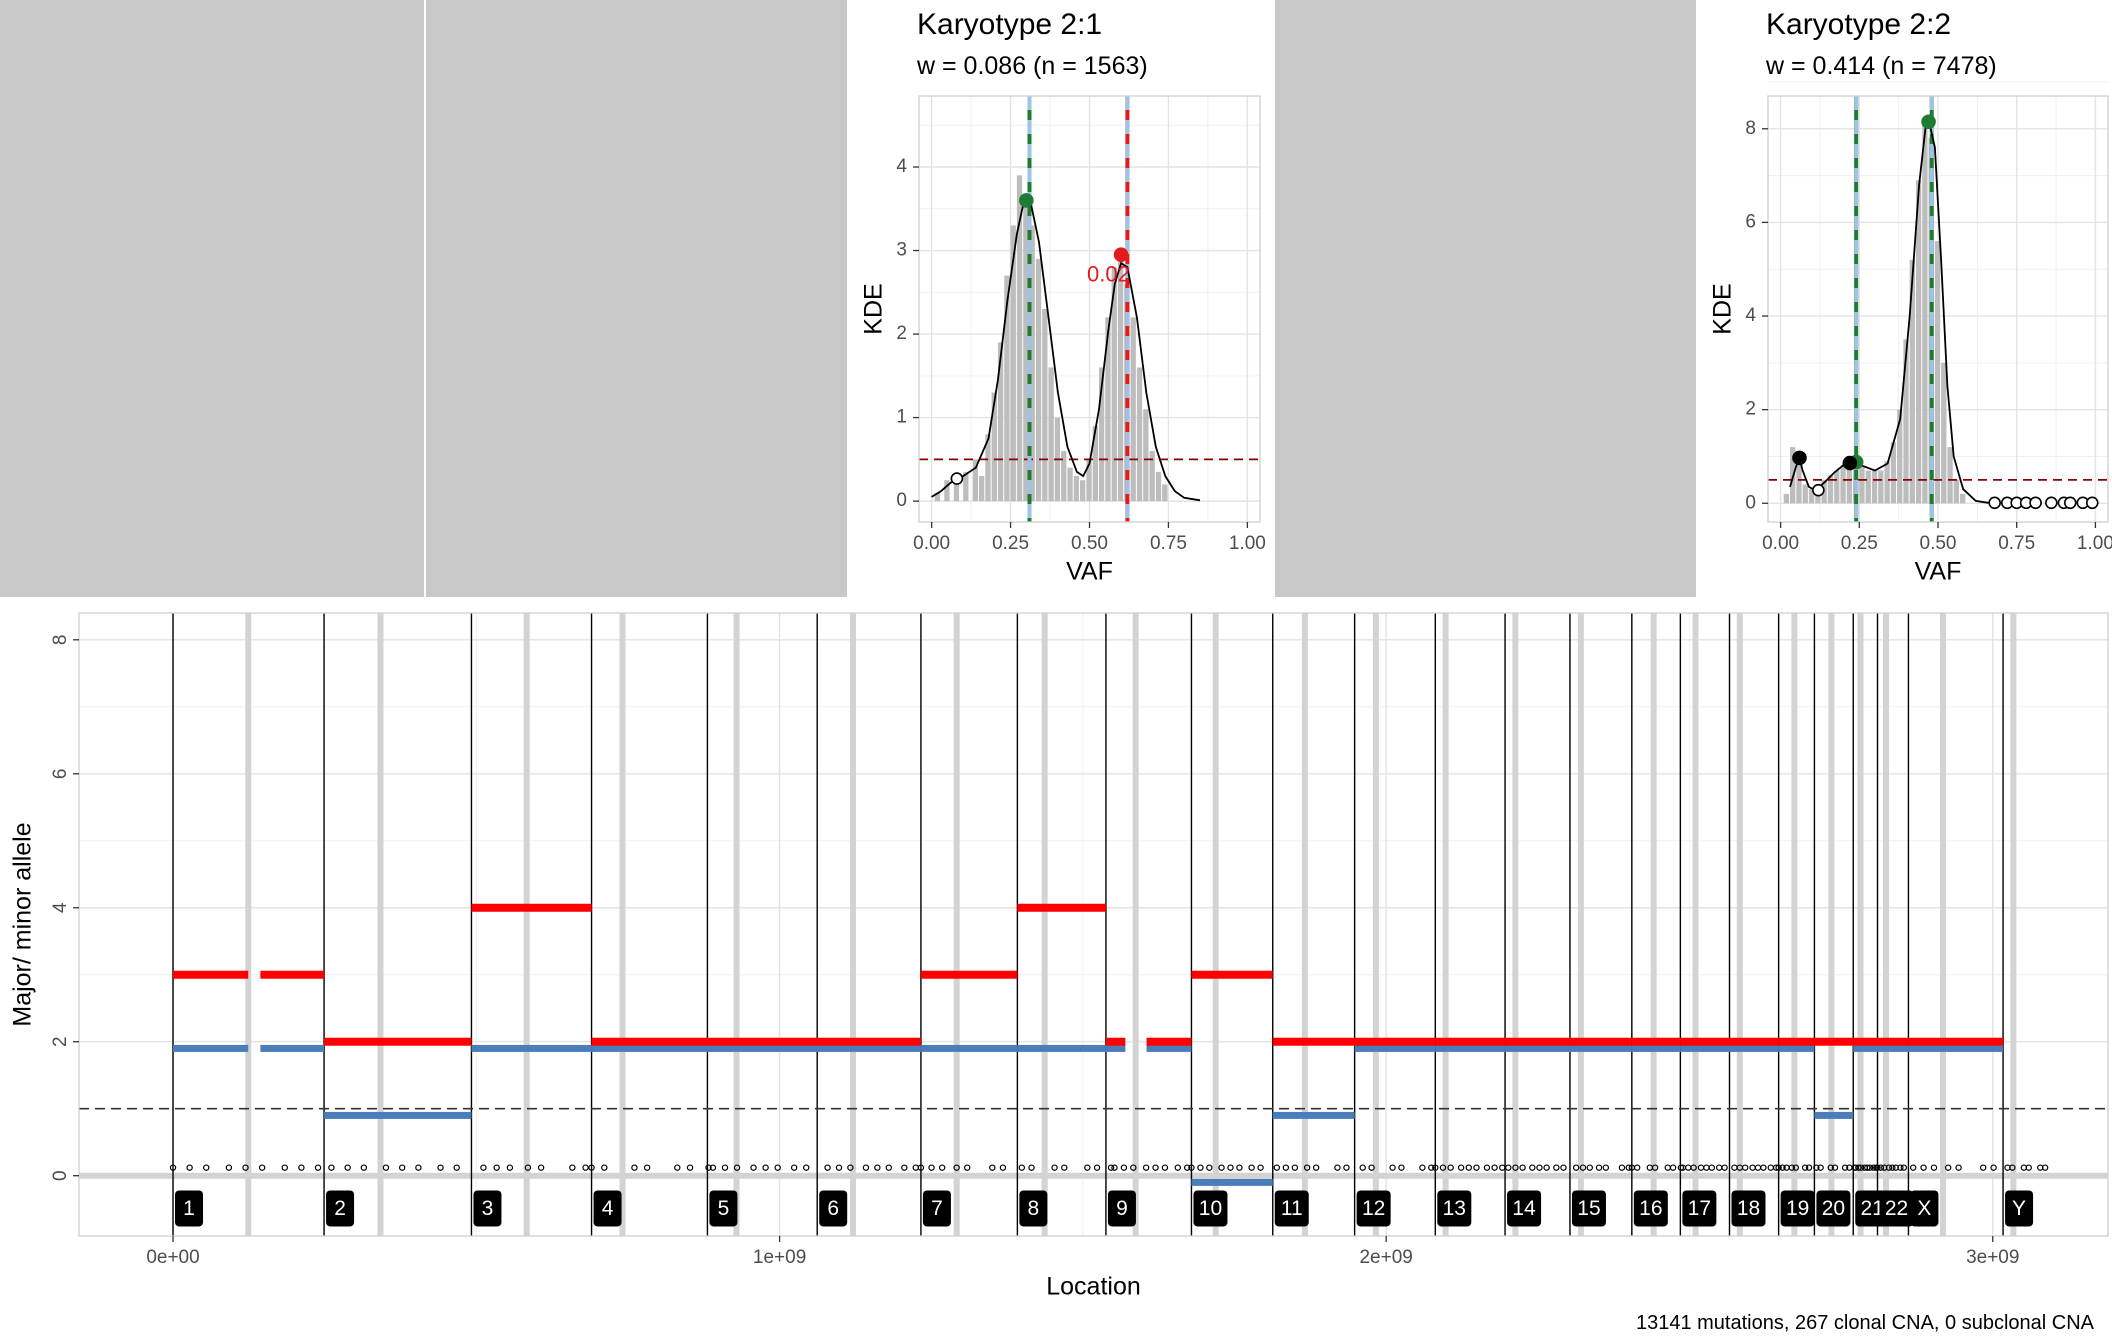 The height and width of the screenshot is (1344, 2112). I want to click on y-tick-label: 2, so click(901, 333).